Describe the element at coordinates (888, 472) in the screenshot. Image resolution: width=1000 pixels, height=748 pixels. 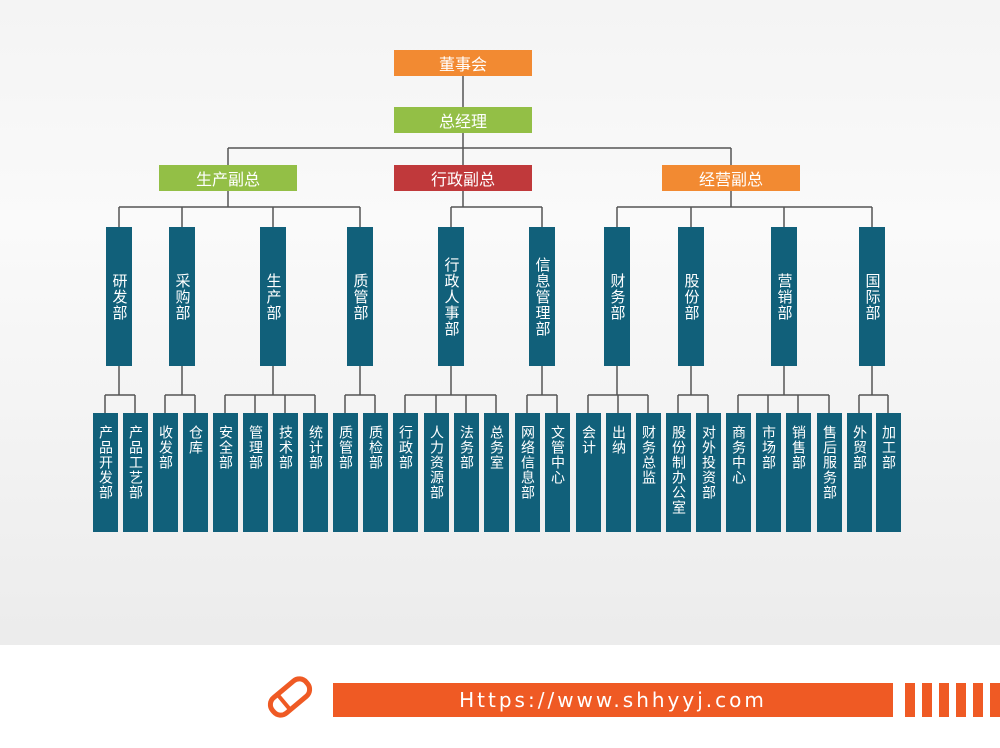
I see `sub-department-box: 加工部` at that location.